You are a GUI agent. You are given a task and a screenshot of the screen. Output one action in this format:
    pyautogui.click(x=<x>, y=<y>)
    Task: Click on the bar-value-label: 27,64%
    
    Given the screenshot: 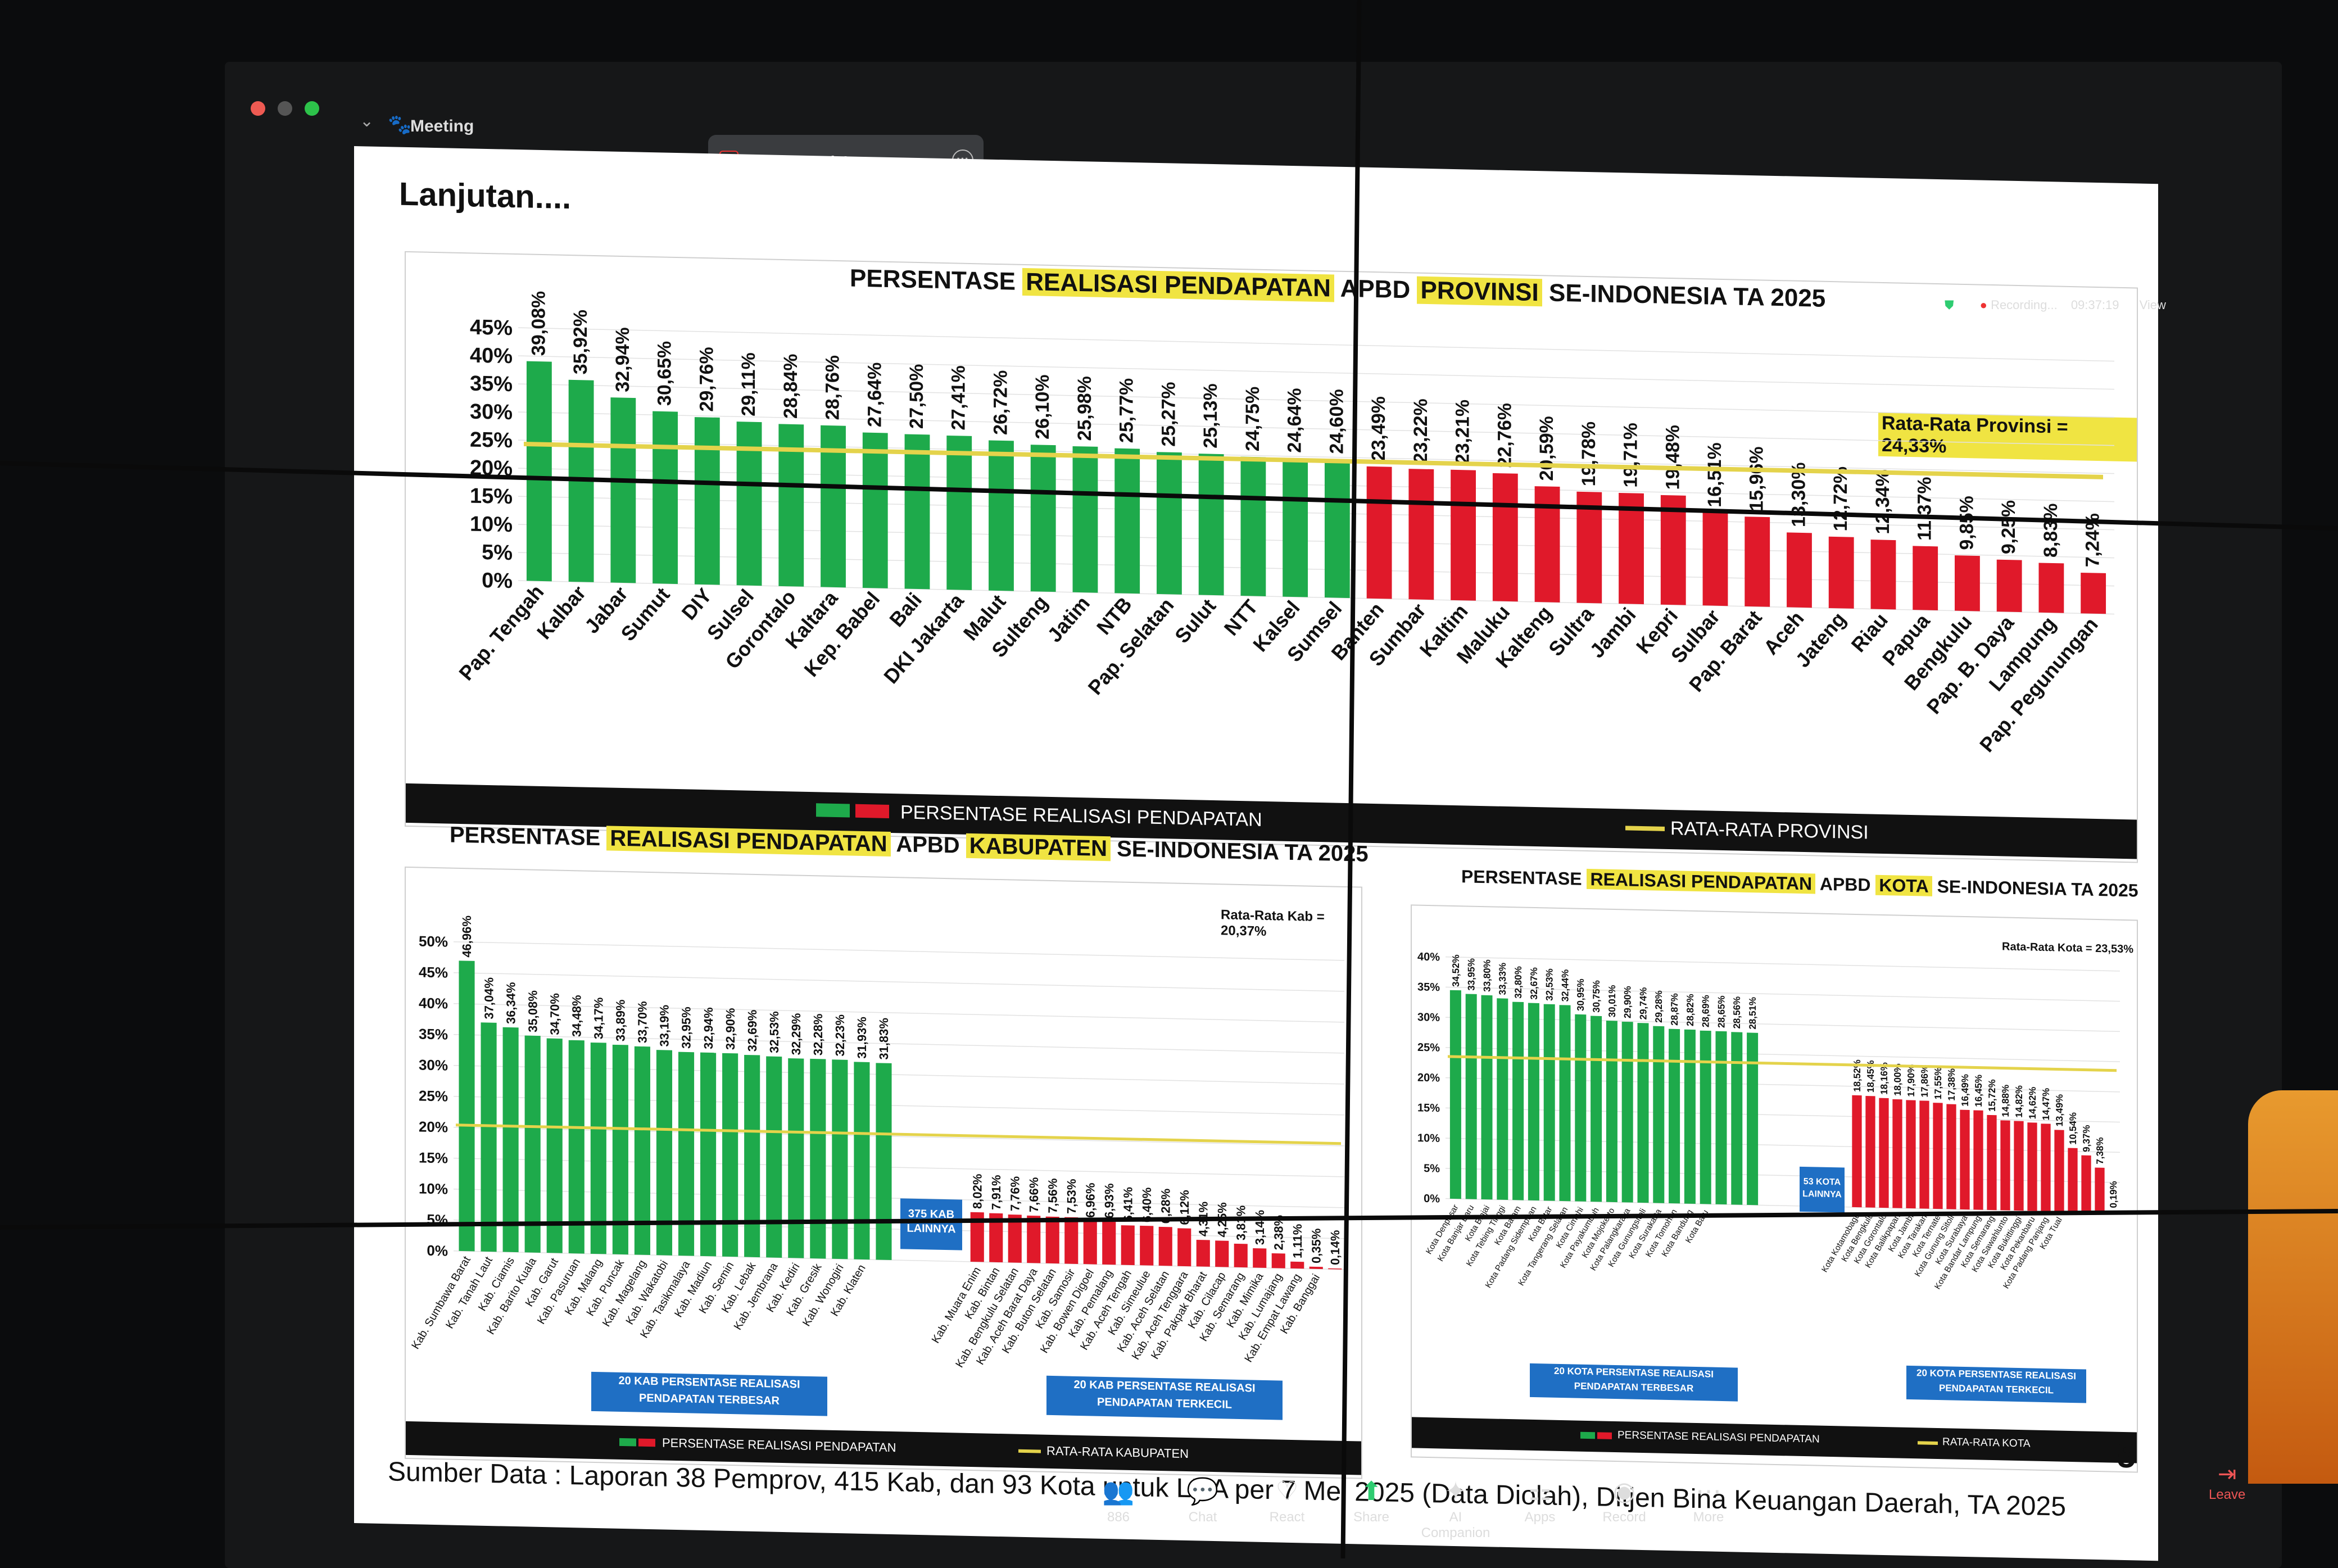 What is the action you would take?
    pyautogui.click(x=874, y=395)
    